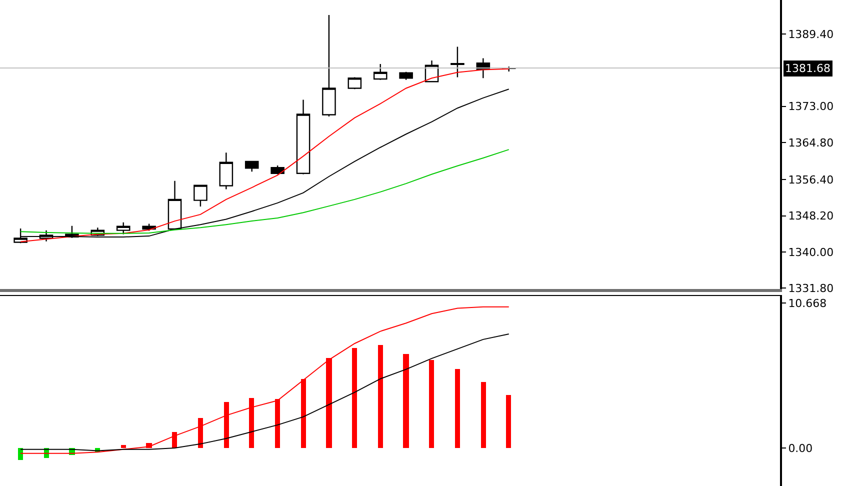 Image resolution: width=846 pixels, height=486 pixels. I want to click on y-tick-label: 1389.40, so click(811, 34).